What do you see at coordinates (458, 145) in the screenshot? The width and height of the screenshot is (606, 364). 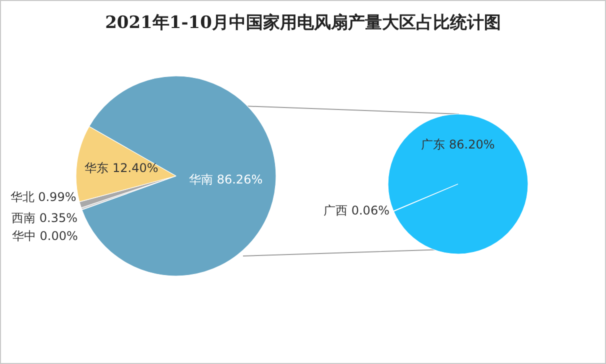 I see `slice-label: 广东 86.20%` at bounding box center [458, 145].